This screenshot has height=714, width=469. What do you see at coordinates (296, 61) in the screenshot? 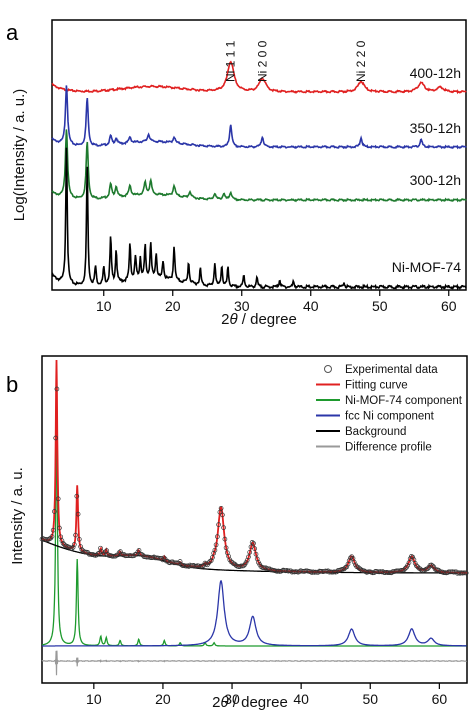
I see `panel-a-peak-labels: Ni 1 1 1 Ni 2 0 0 Ni 2 2 0` at bounding box center [296, 61].